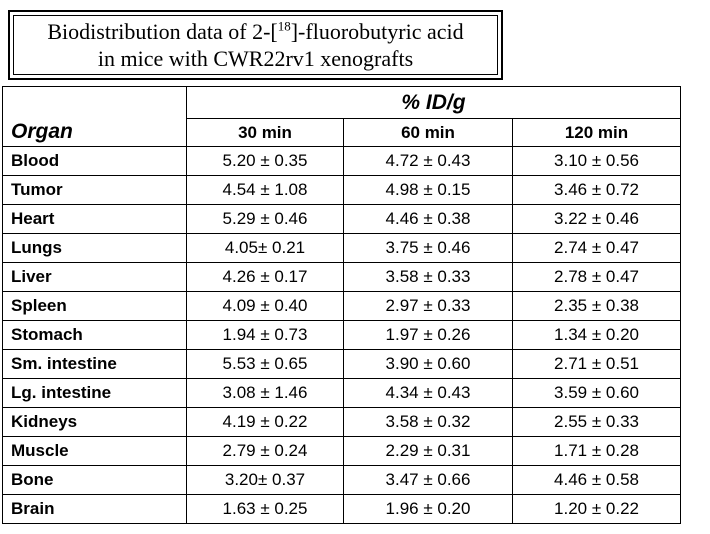 This screenshot has width=710, height=534. What do you see at coordinates (265, 422) in the screenshot?
I see `value-cell: 4.19 ± 0.22` at bounding box center [265, 422].